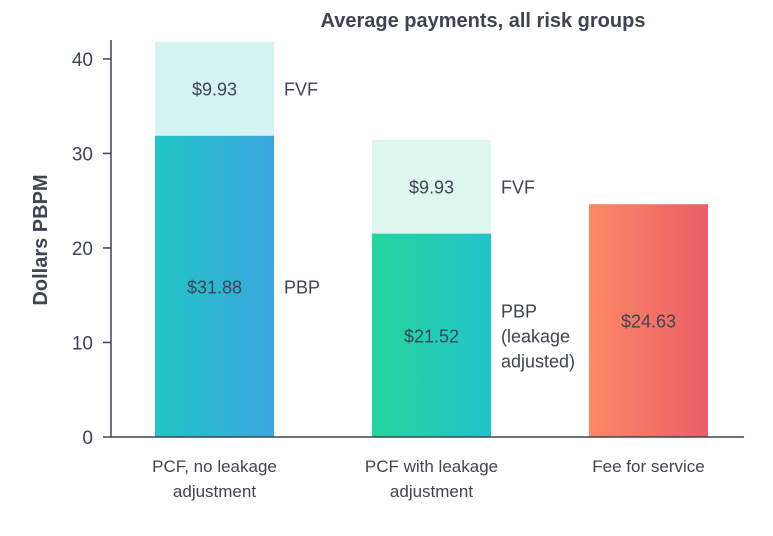 Image resolution: width=773 pixels, height=536 pixels. I want to click on x-category-label: PCF, no leakage adjustment, so click(214, 479).